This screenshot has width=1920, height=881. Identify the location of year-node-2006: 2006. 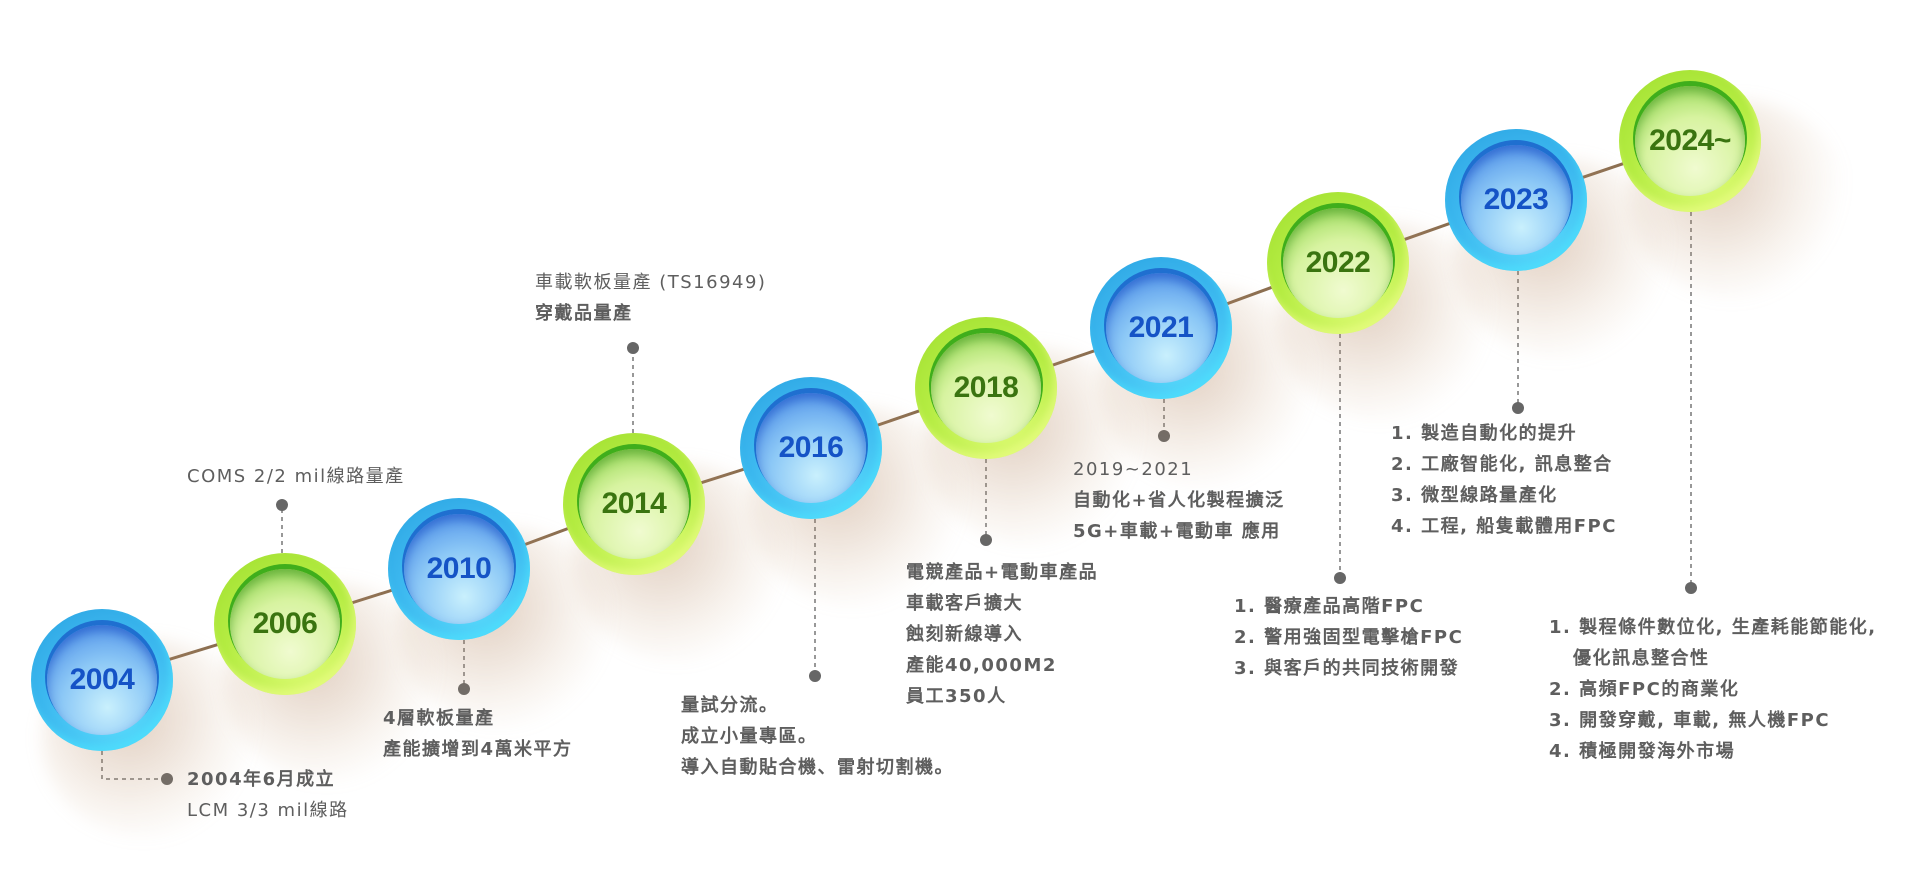
(285, 624).